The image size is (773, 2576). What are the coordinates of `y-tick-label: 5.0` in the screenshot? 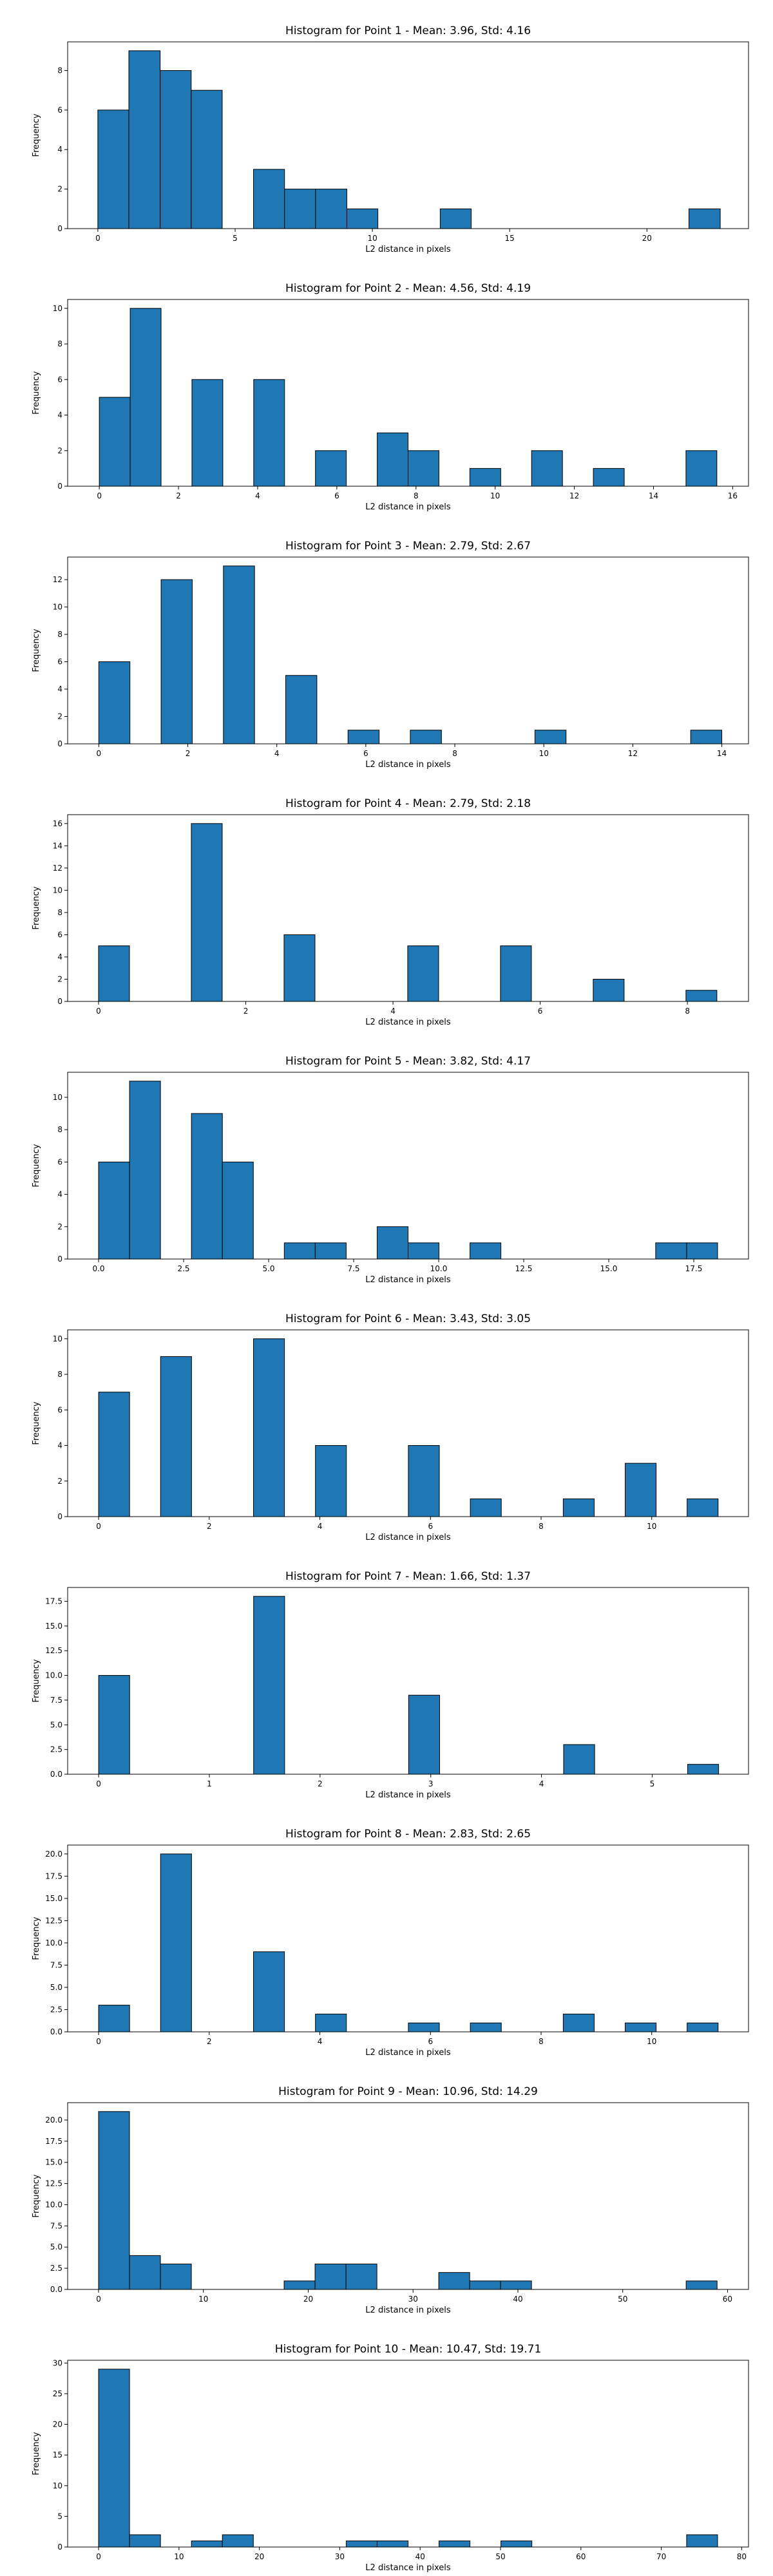 It's located at (56, 2246).